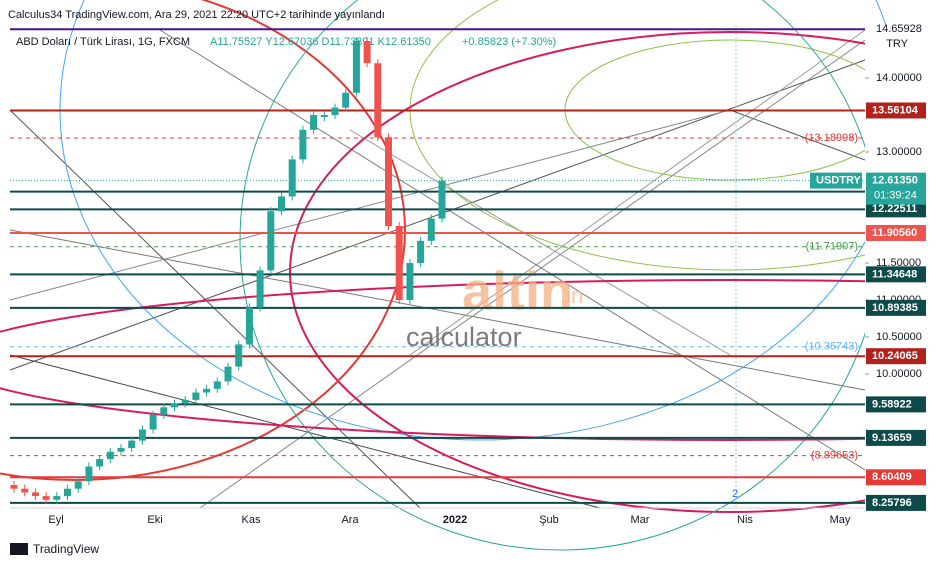 Image resolution: width=945 pixels, height=568 pixels. Describe the element at coordinates (892, 503) in the screenshot. I see `level-label: 8.25796` at that location.